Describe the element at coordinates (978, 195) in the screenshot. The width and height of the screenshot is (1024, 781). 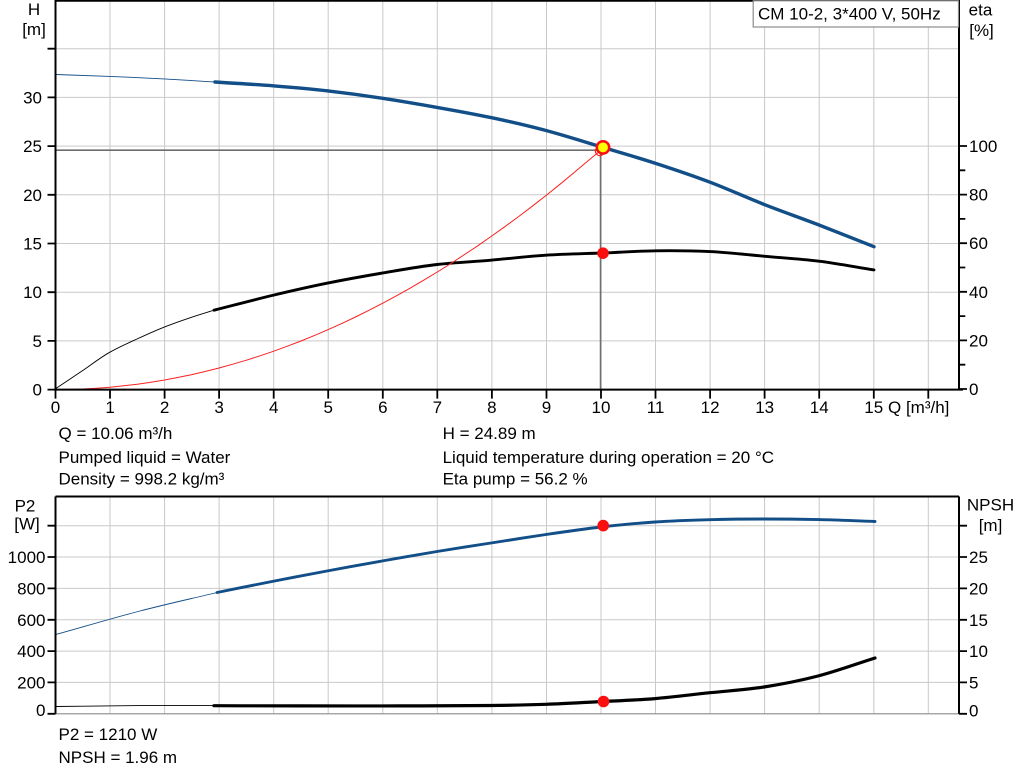
I see `svg-text: 80` at that location.